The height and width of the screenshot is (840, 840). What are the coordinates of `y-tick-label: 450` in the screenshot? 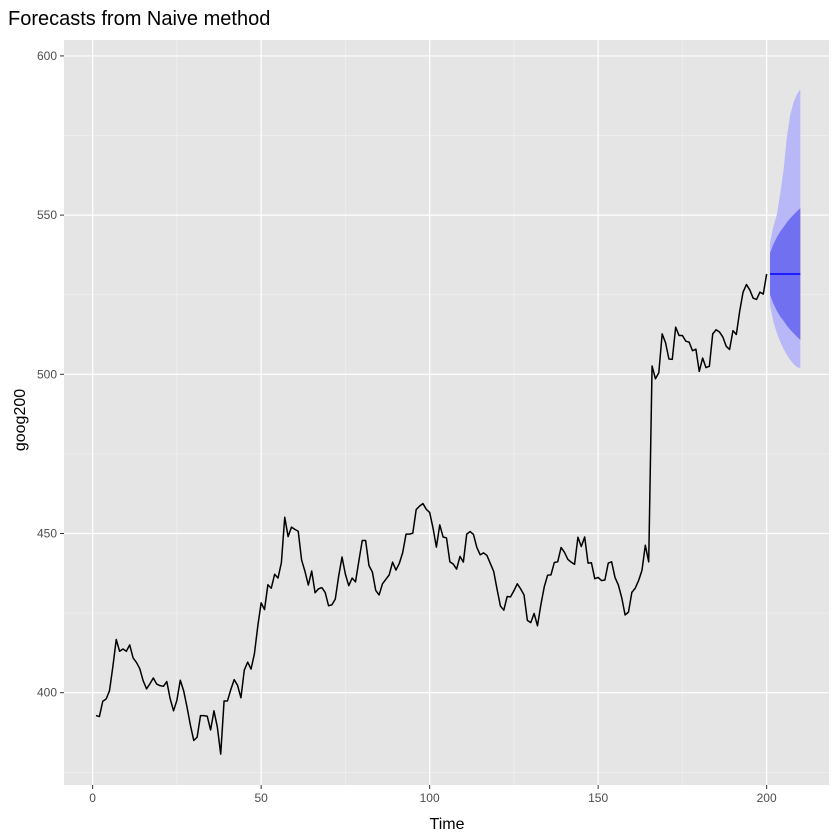 It's located at (47, 533).